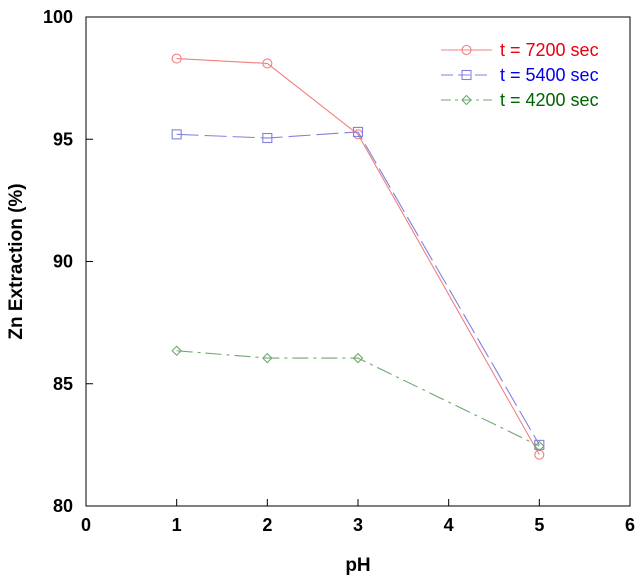  Describe the element at coordinates (267, 525) in the screenshot. I see `x-tick-label: 2` at that location.